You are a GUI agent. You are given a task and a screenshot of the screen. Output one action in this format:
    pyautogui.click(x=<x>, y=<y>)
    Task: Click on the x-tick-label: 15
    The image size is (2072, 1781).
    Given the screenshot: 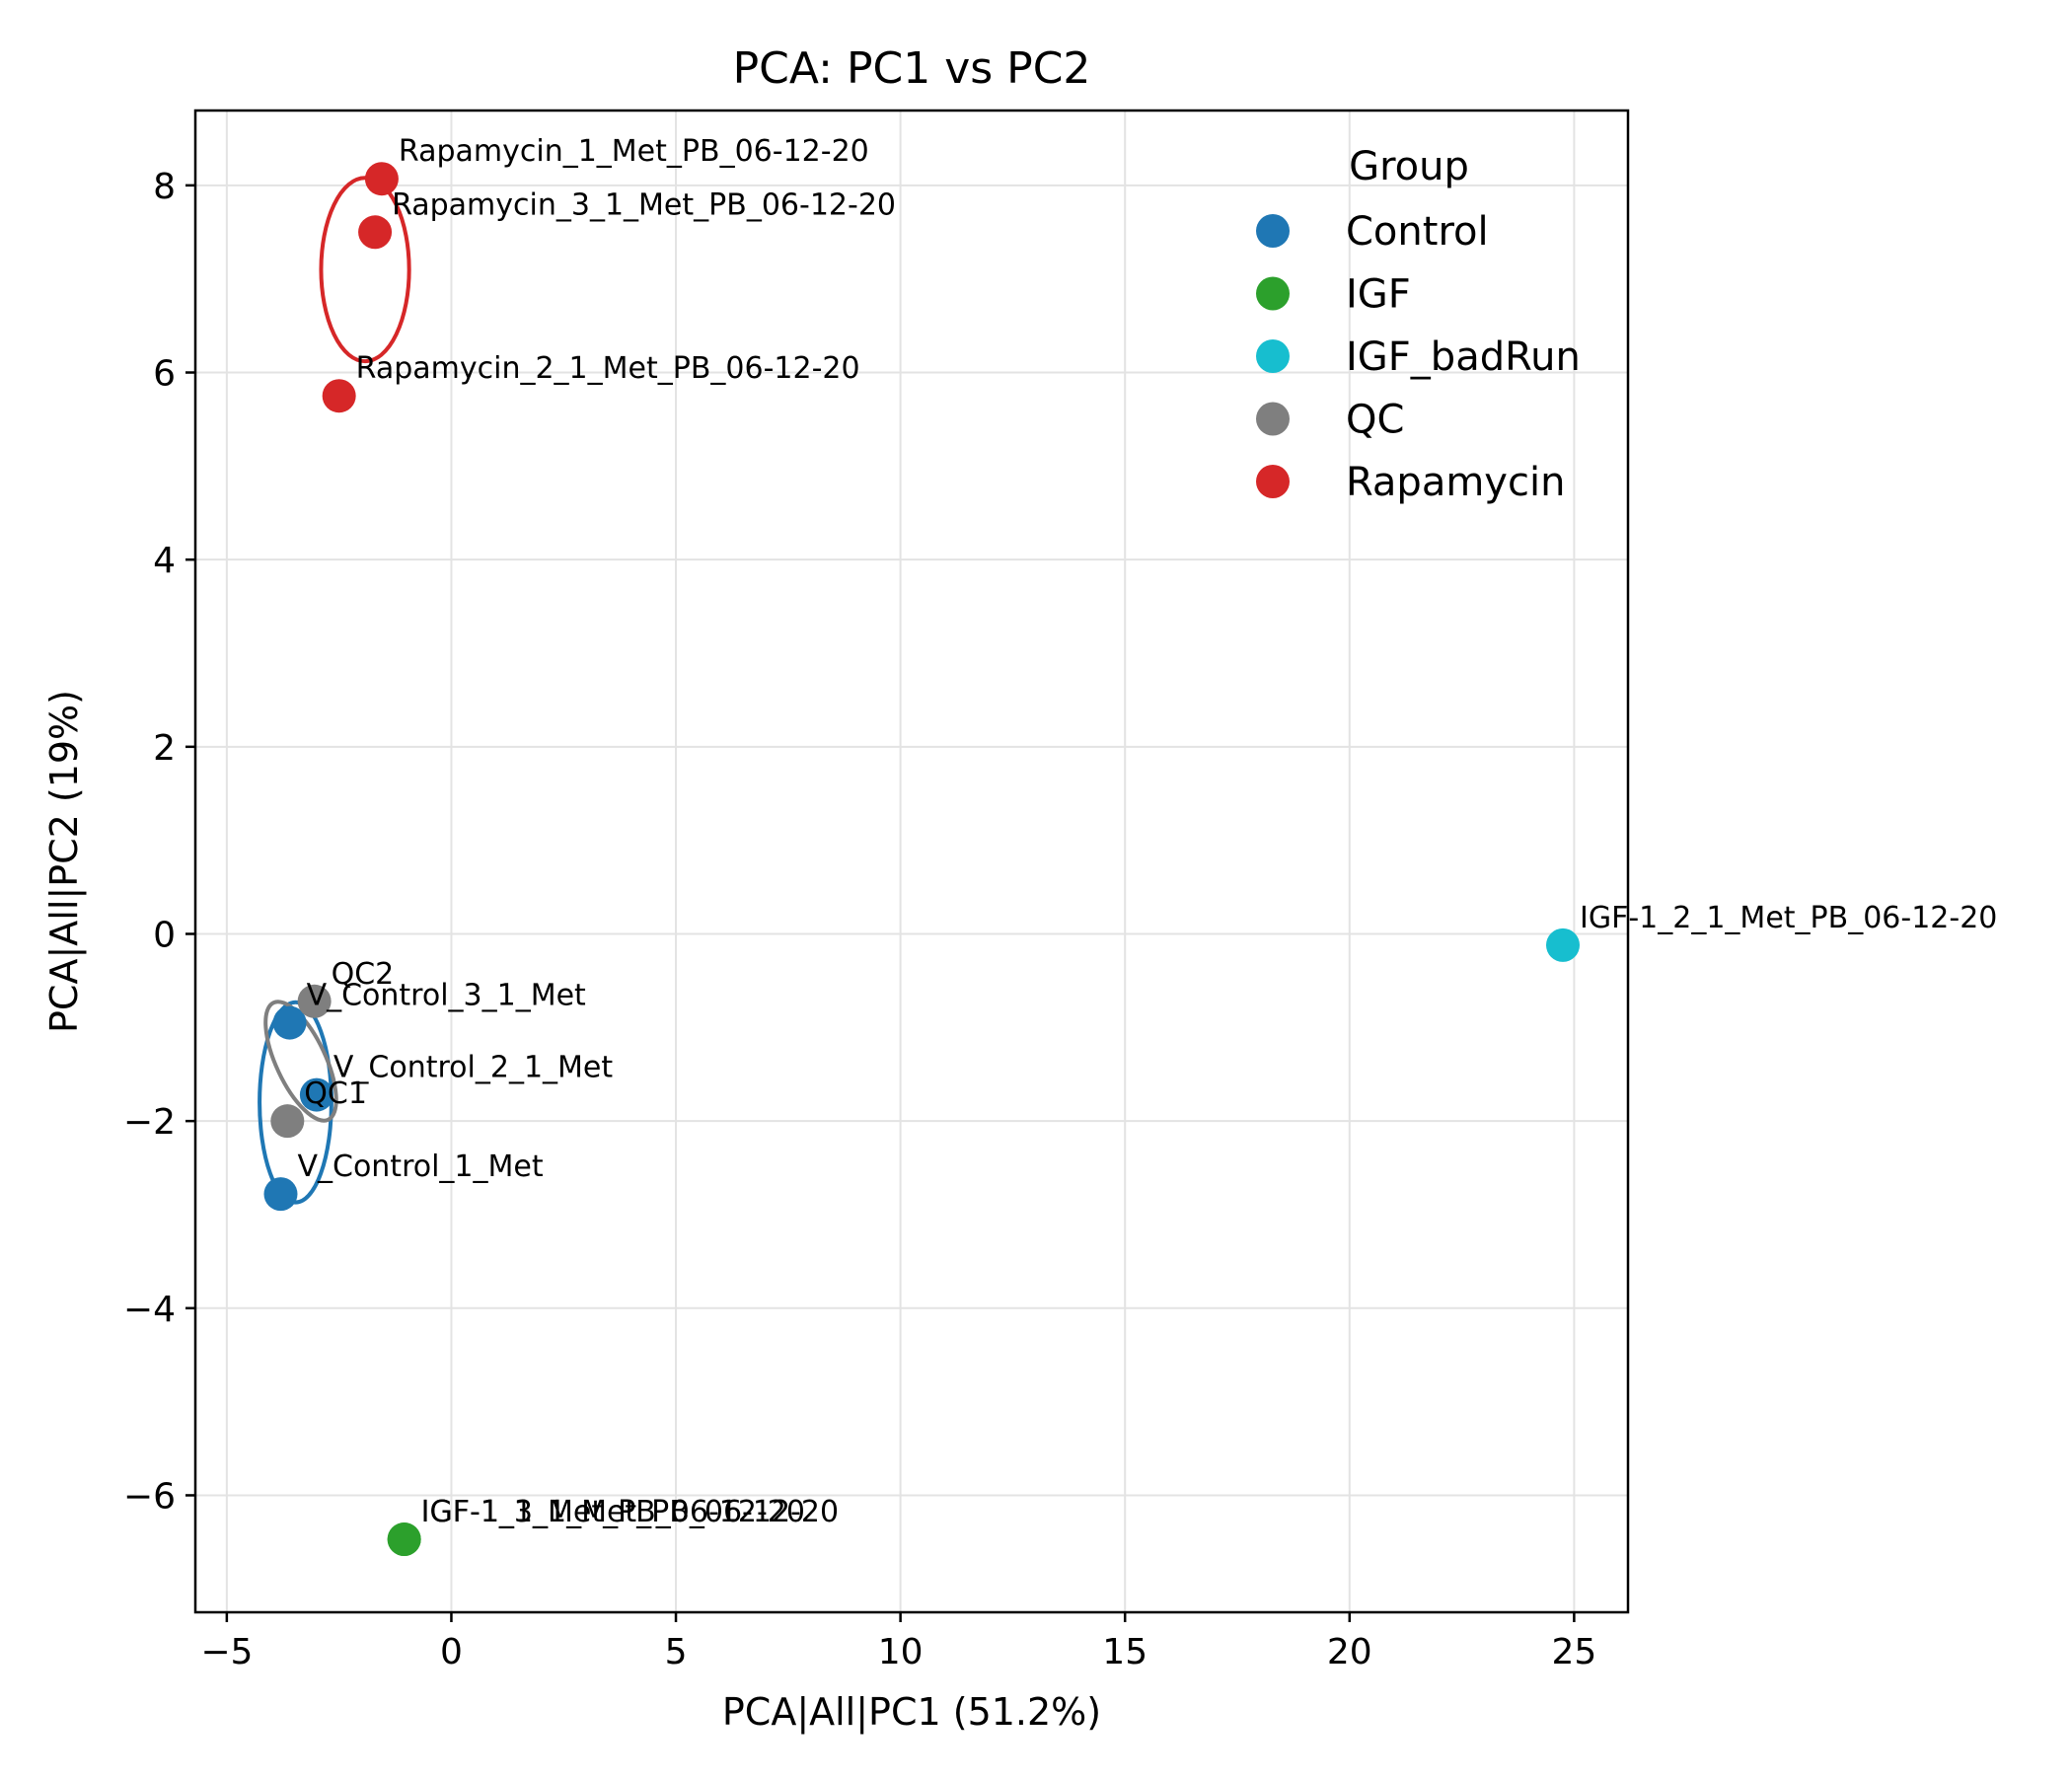 What is the action you would take?
    pyautogui.click(x=1125, y=1652)
    